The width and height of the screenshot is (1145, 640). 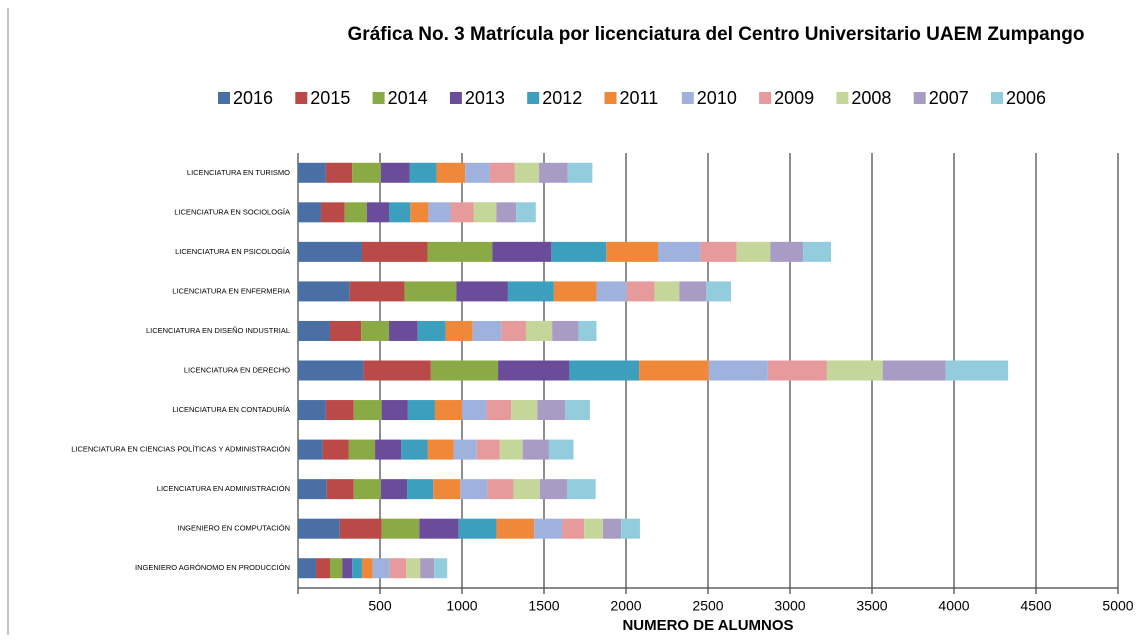 What do you see at coordinates (485, 98) in the screenshot?
I see `legend-label: 2013` at bounding box center [485, 98].